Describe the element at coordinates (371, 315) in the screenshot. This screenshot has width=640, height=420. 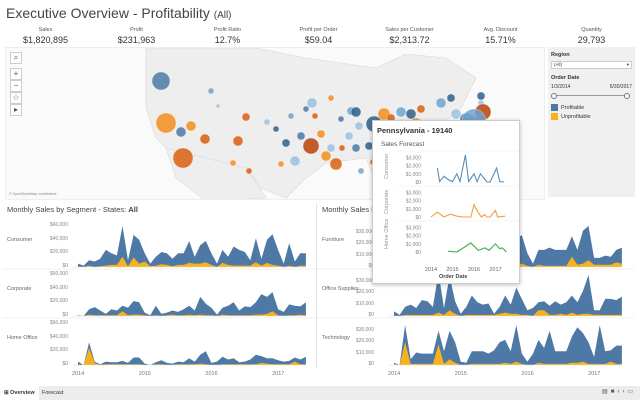
I see `y-tick-label: $0` at that location.